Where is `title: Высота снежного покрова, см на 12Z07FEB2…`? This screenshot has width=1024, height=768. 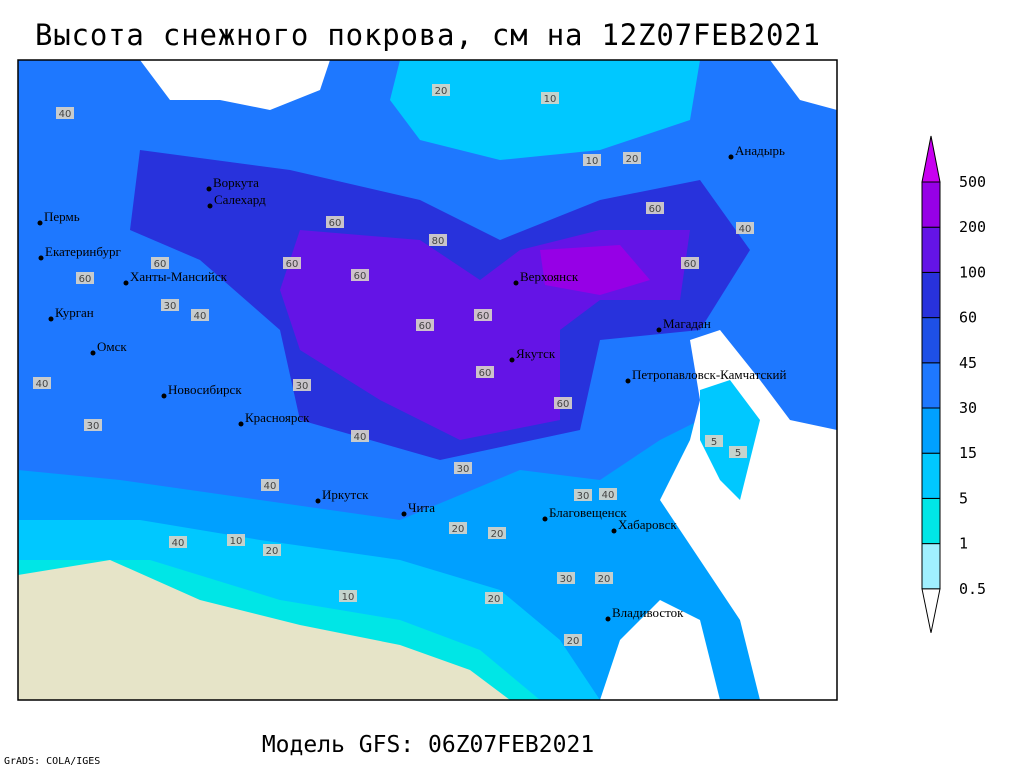
title: Высота снежного покрова, см на 12Z07FEB2… is located at coordinates (427, 35).